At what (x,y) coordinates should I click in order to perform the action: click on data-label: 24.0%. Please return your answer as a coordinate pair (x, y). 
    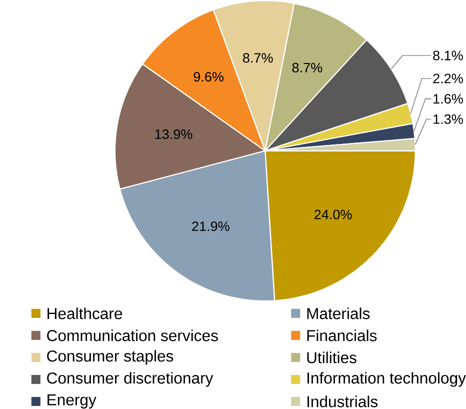
    Looking at the image, I should click on (333, 215).